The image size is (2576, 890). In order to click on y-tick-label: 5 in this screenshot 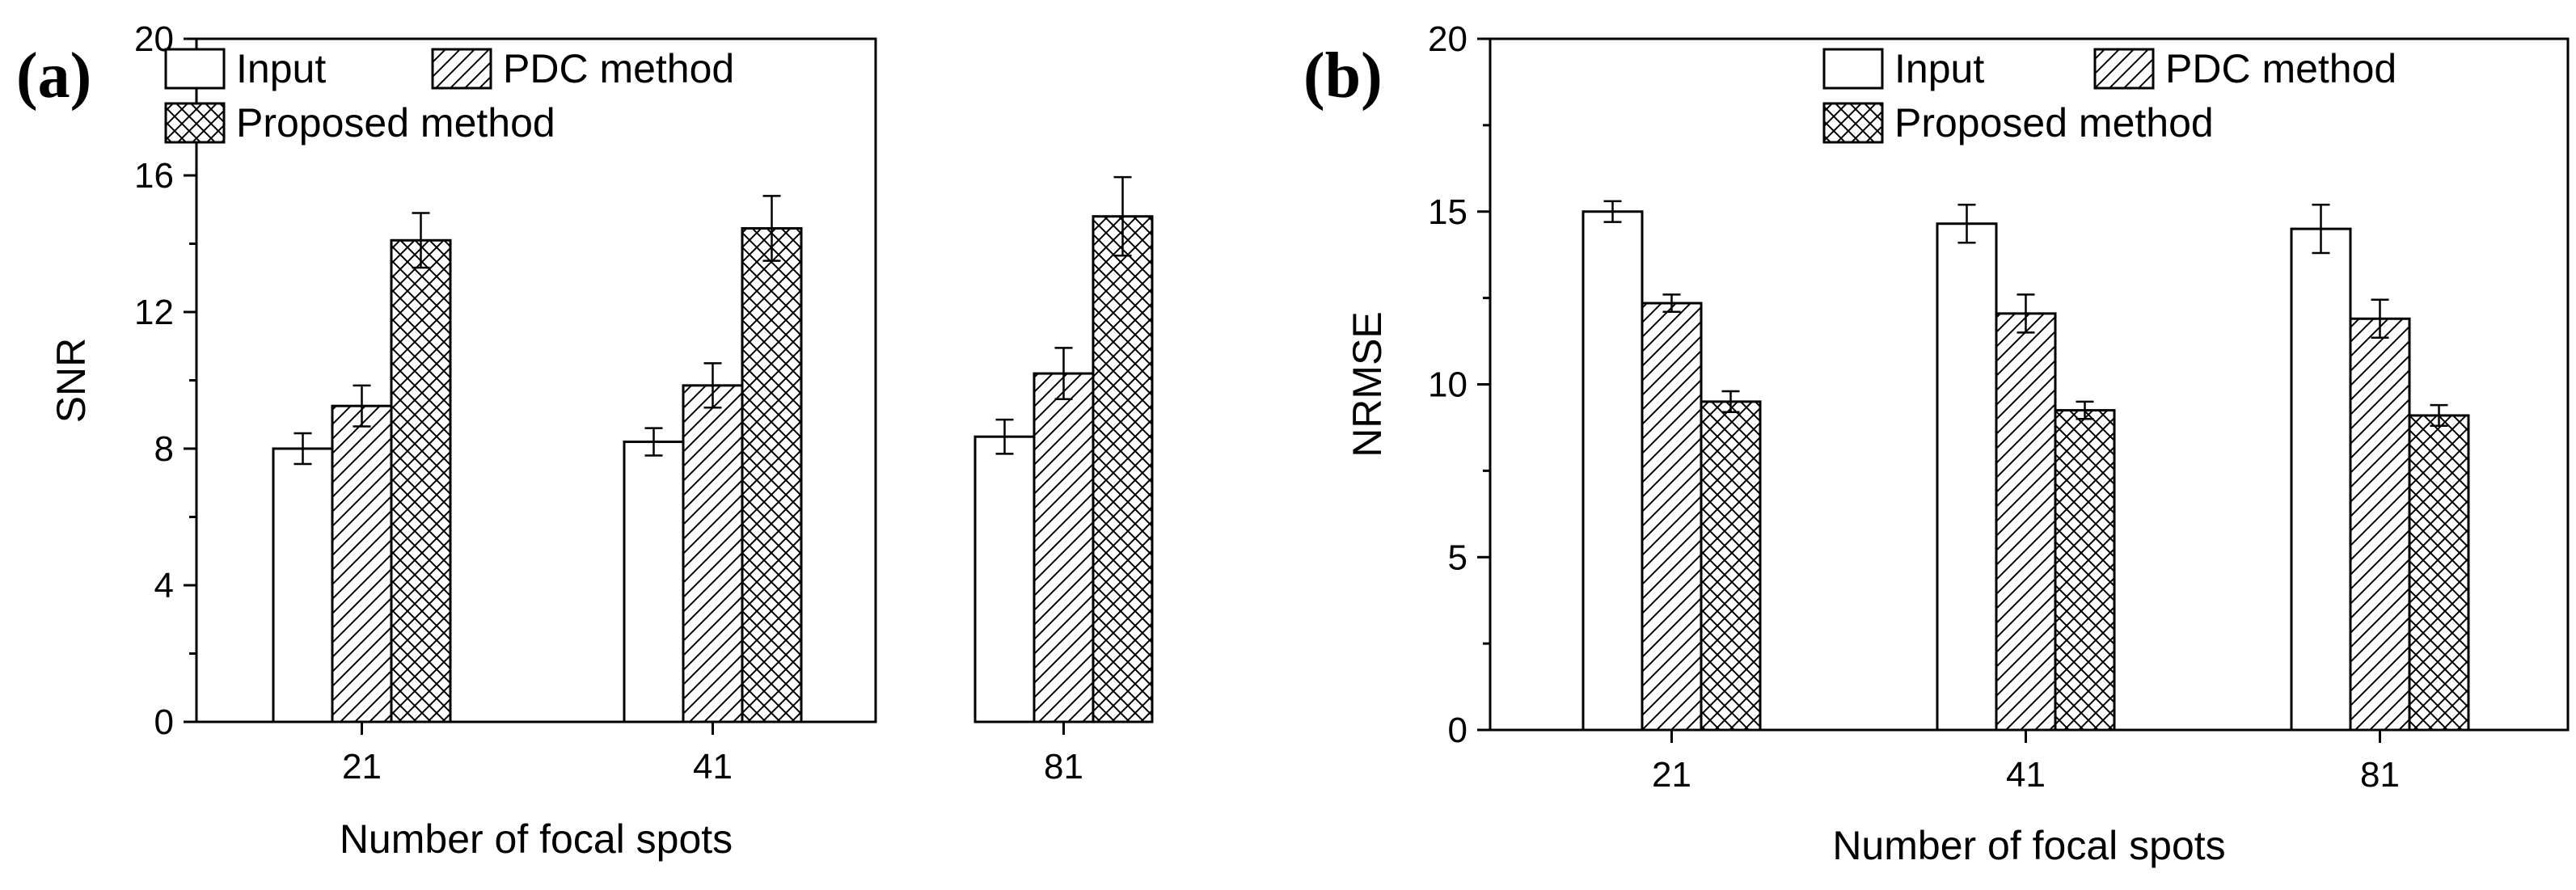, I will do `click(1457, 557)`.